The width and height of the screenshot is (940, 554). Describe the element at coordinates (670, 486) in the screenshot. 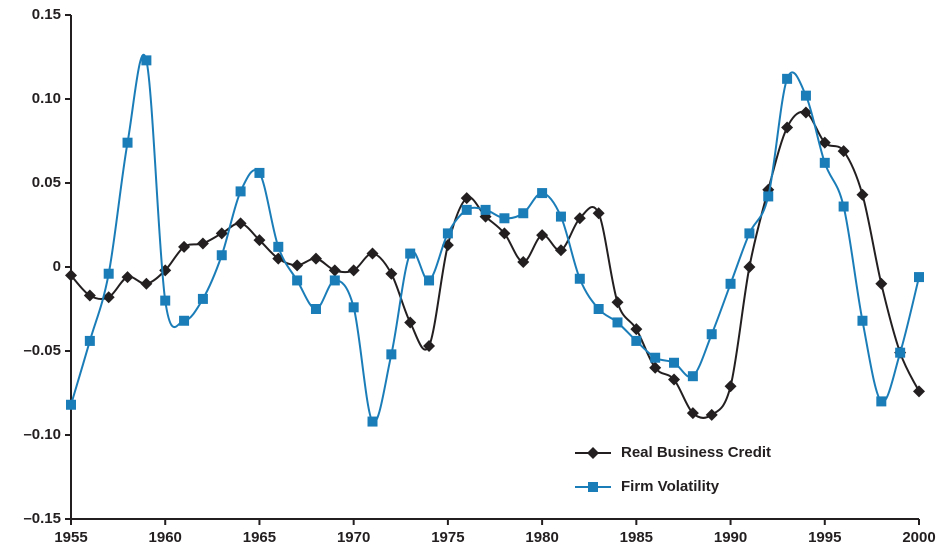

I see `legend-label: Firm Volatility` at that location.